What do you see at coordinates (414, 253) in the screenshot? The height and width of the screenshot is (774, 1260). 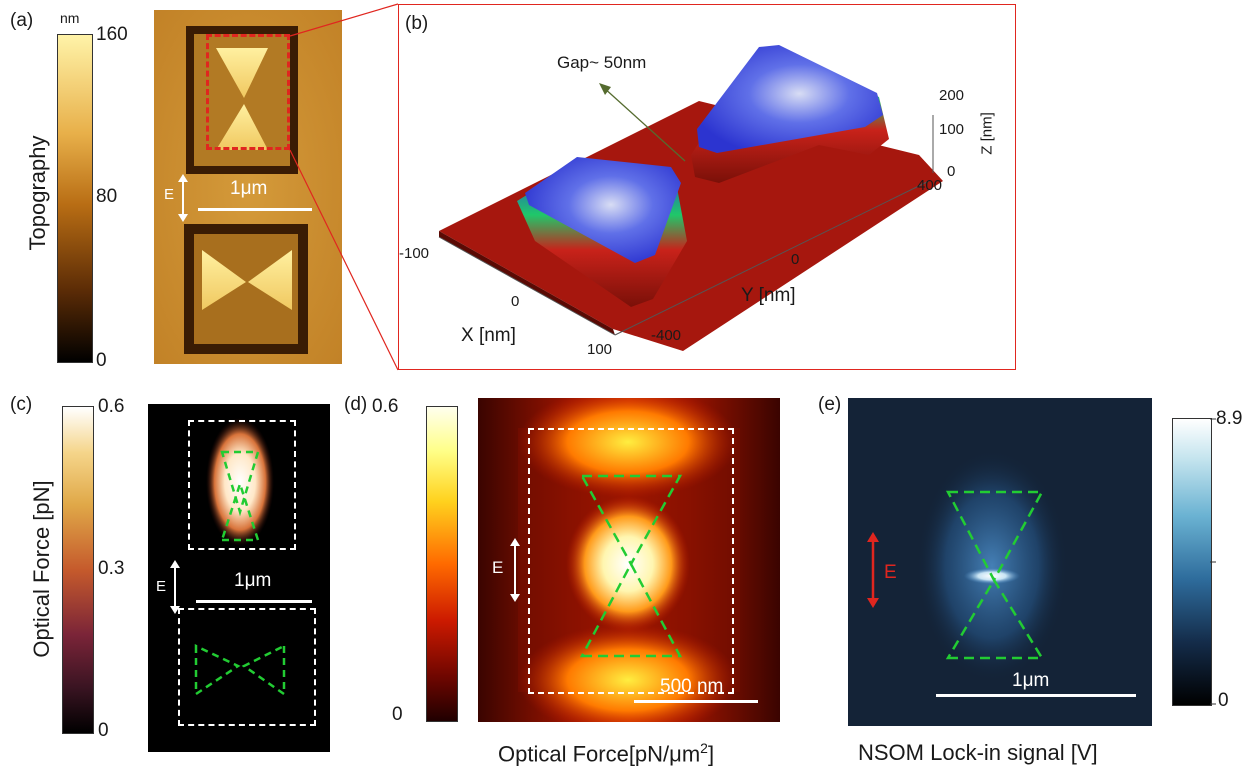 I see `x-tick-minus100: -100` at bounding box center [414, 253].